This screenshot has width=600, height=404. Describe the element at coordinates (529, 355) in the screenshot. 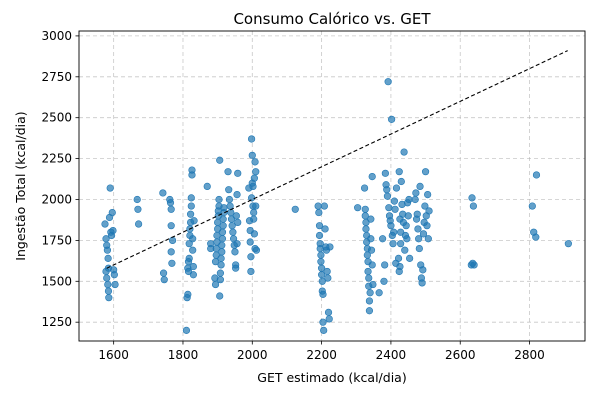

I see `x-tick-label: 2800` at that location.